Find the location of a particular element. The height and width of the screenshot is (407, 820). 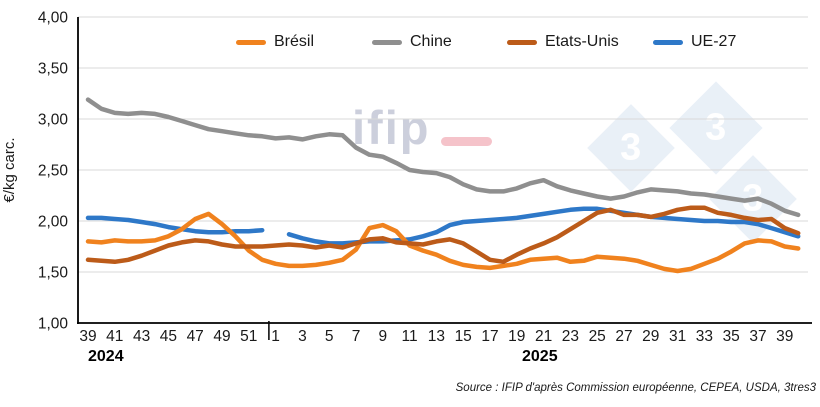

x-tick-label: 33 is located at coordinates (704, 336).